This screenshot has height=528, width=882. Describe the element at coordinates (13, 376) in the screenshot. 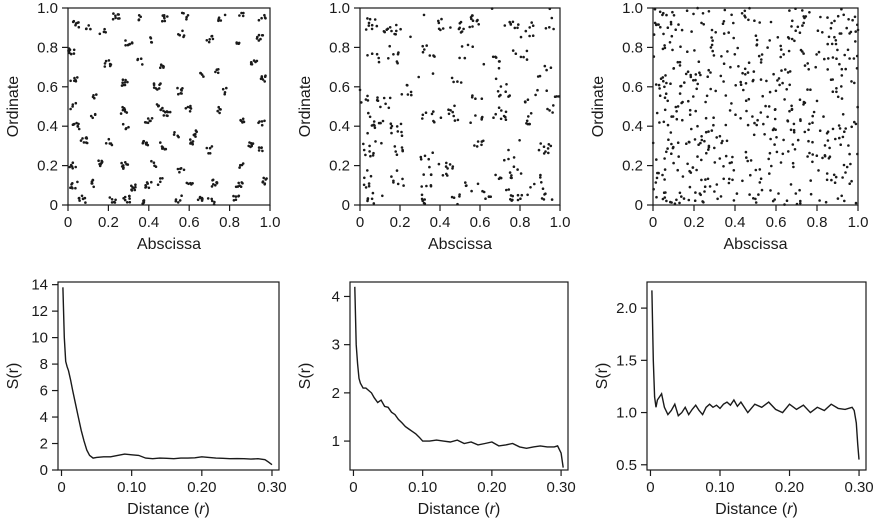

I see `y-axis-label: S(r)` at that location.